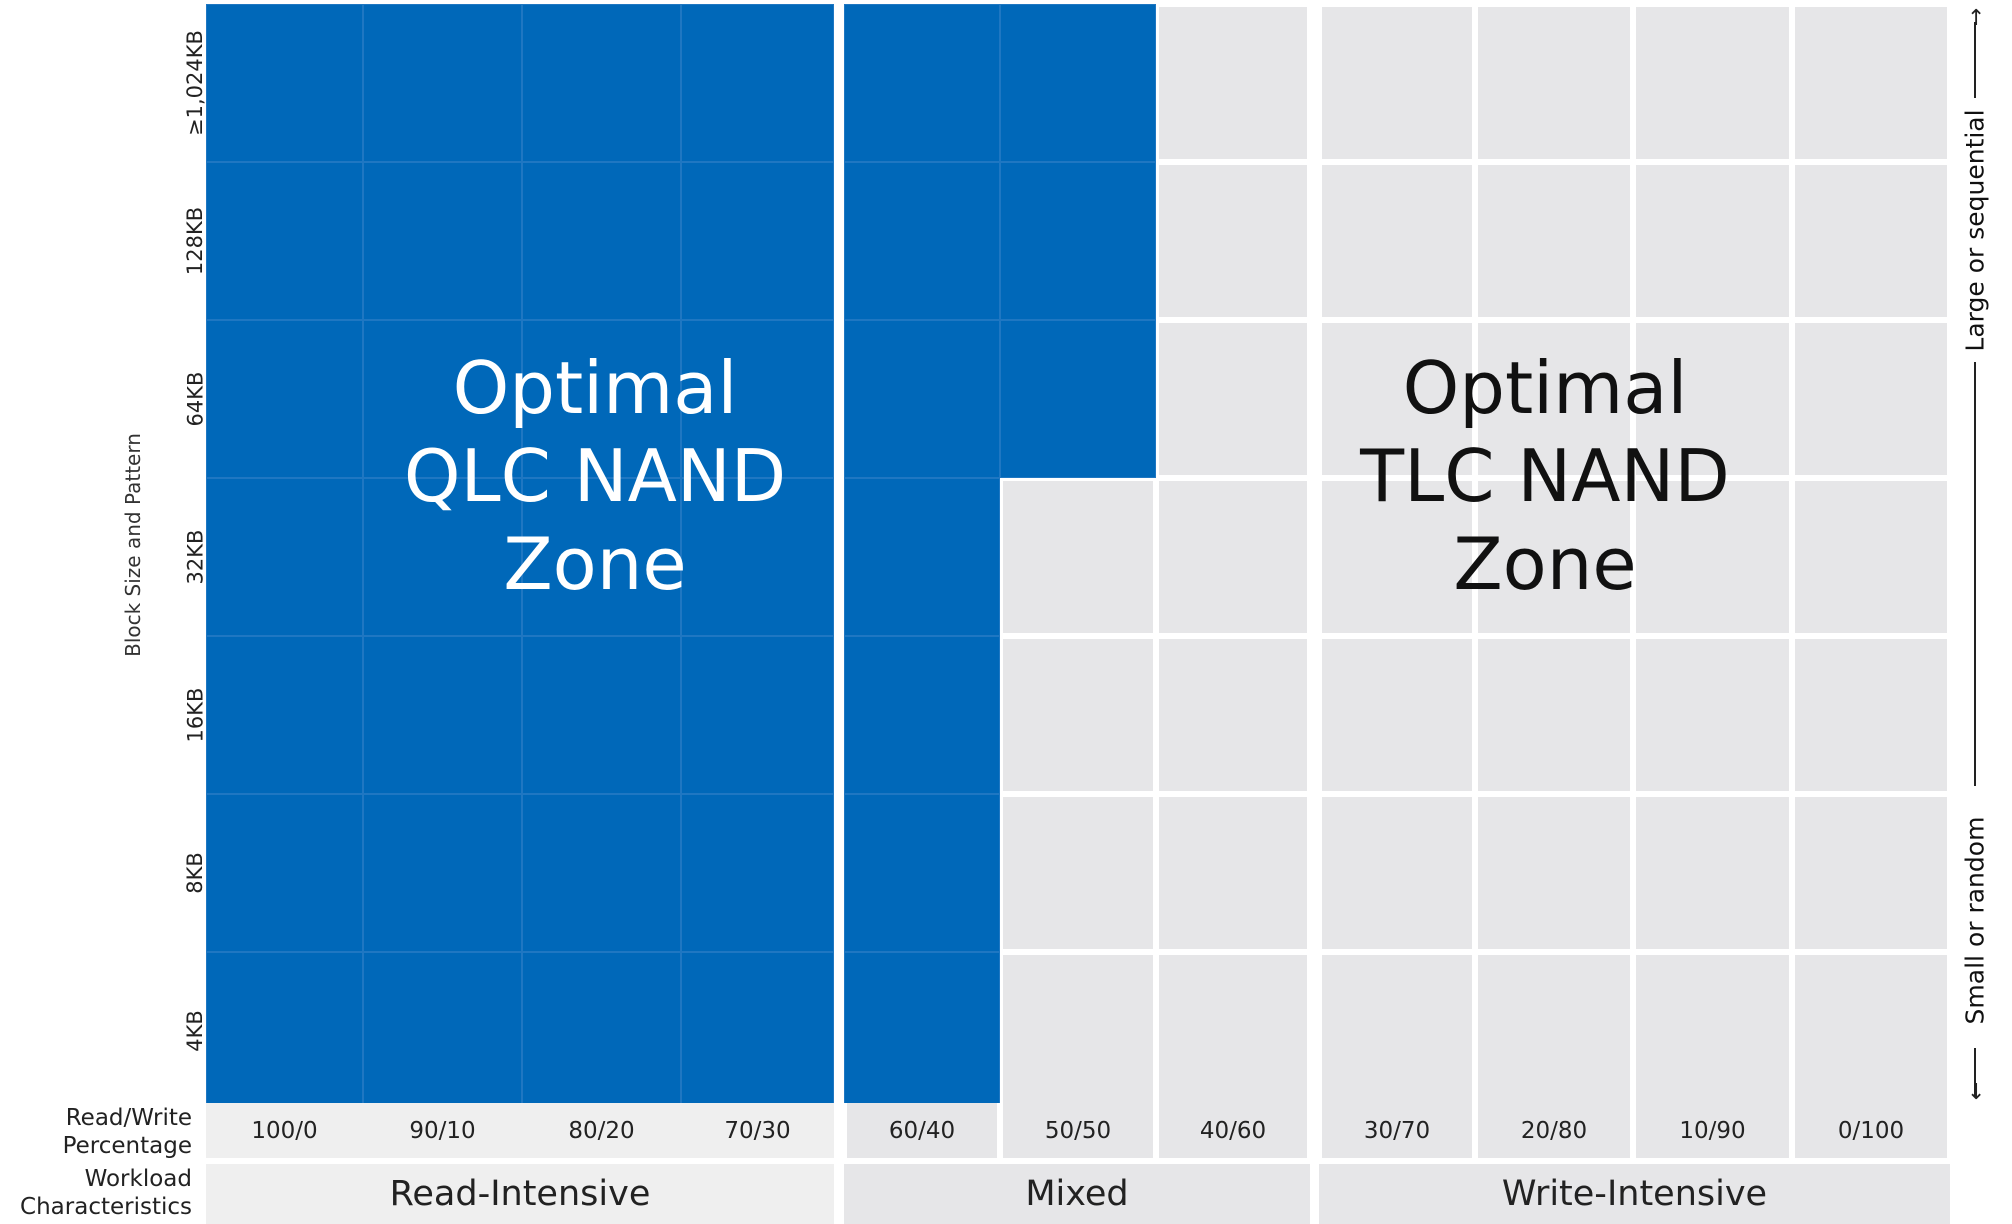 The image size is (2012, 1224). I want to click on arrow-up-icon: ↑, so click(1976, 18).